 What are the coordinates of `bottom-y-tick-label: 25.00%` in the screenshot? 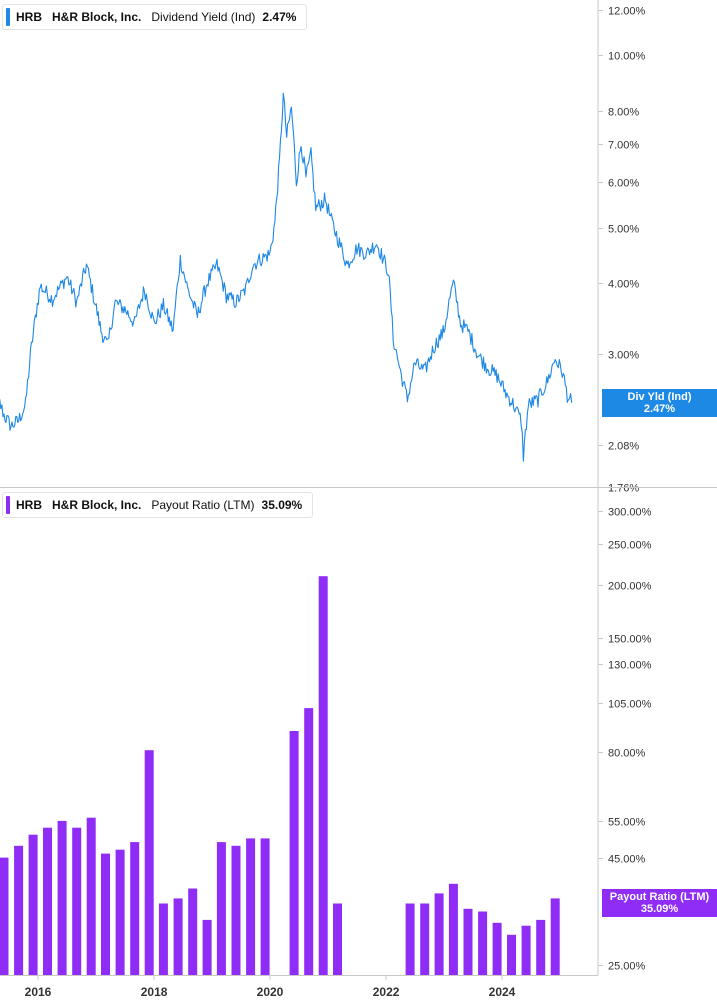 It's located at (627, 967).